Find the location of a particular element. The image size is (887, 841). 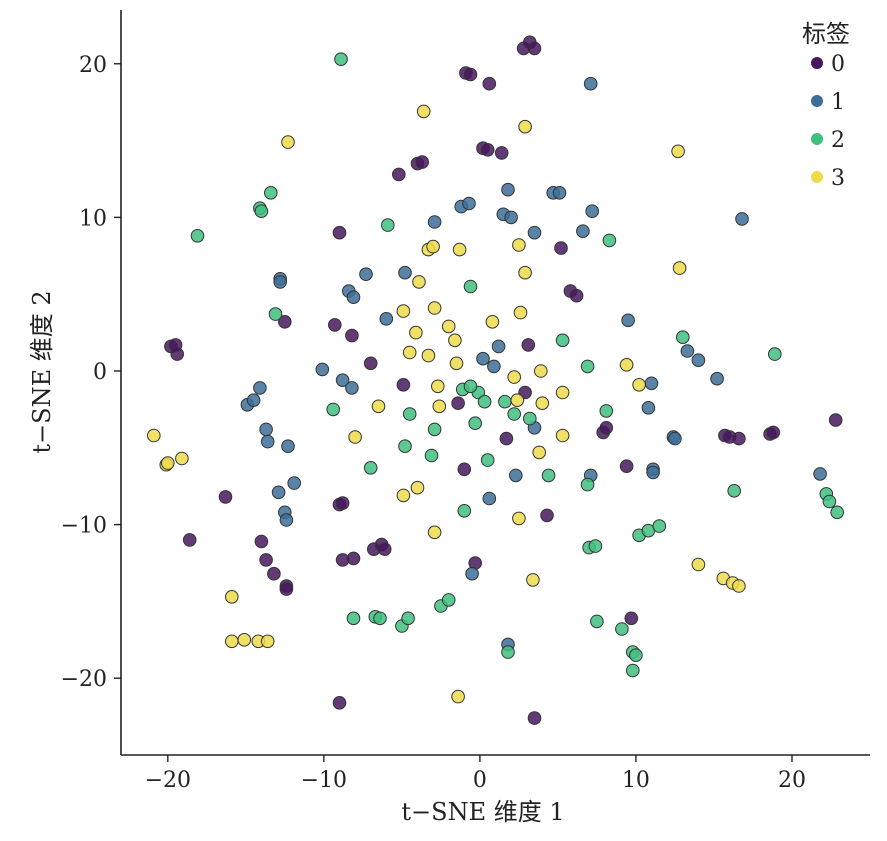

y-tick-label: 20 is located at coordinates (93, 65).